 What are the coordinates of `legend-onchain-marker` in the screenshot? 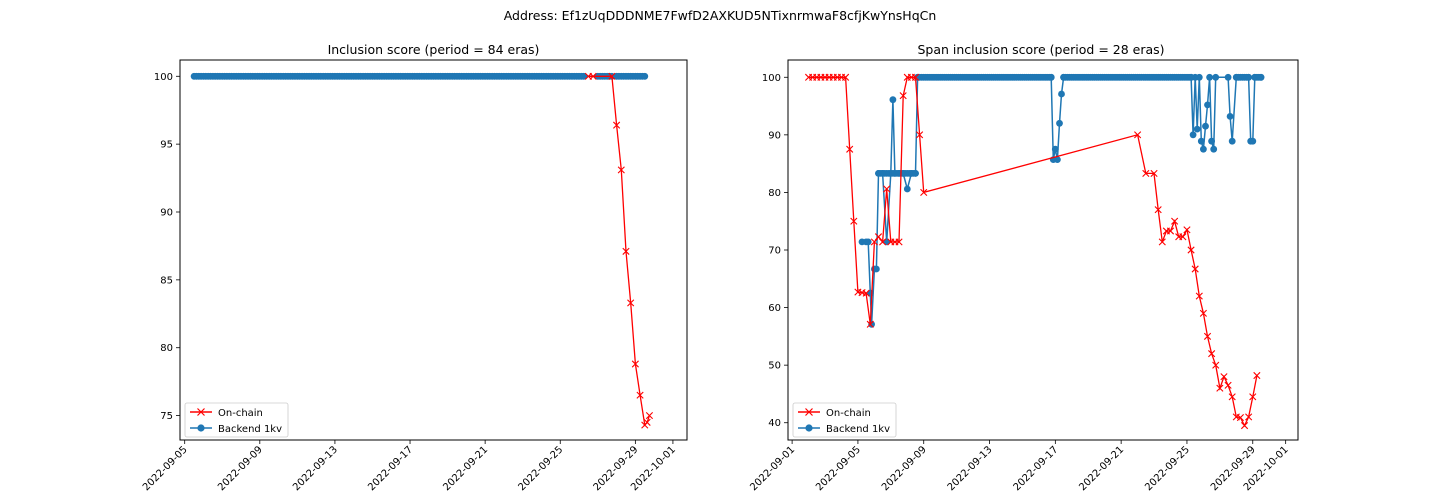 It's located at (809, 412).